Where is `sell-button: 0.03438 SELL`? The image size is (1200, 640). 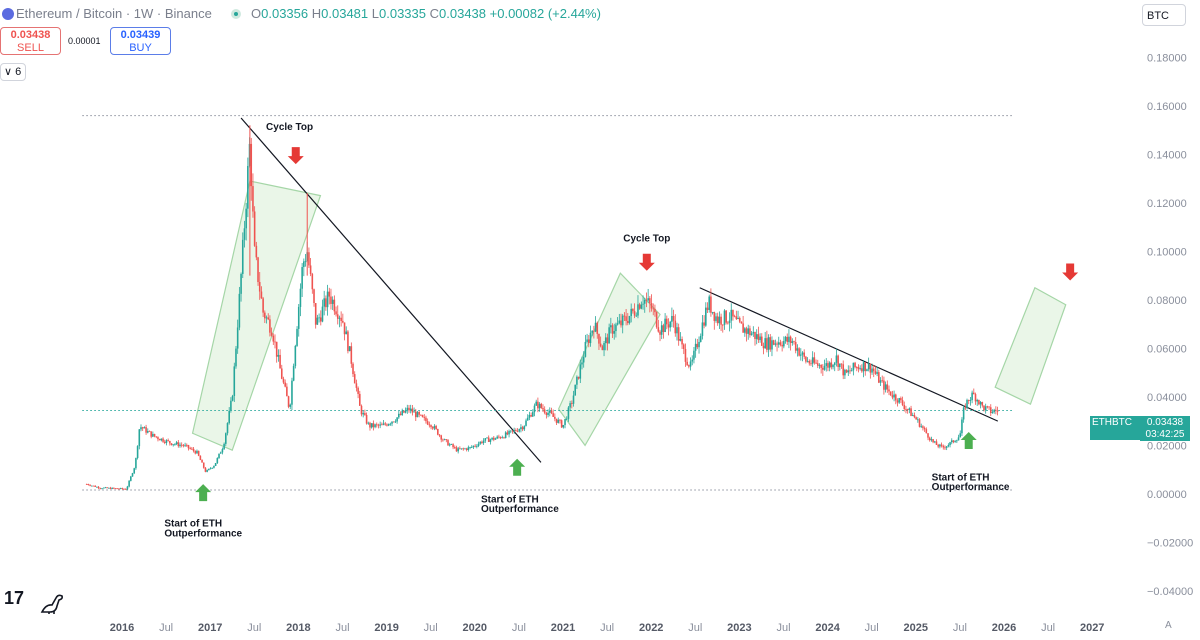 sell-button: 0.03438 SELL is located at coordinates (30, 41).